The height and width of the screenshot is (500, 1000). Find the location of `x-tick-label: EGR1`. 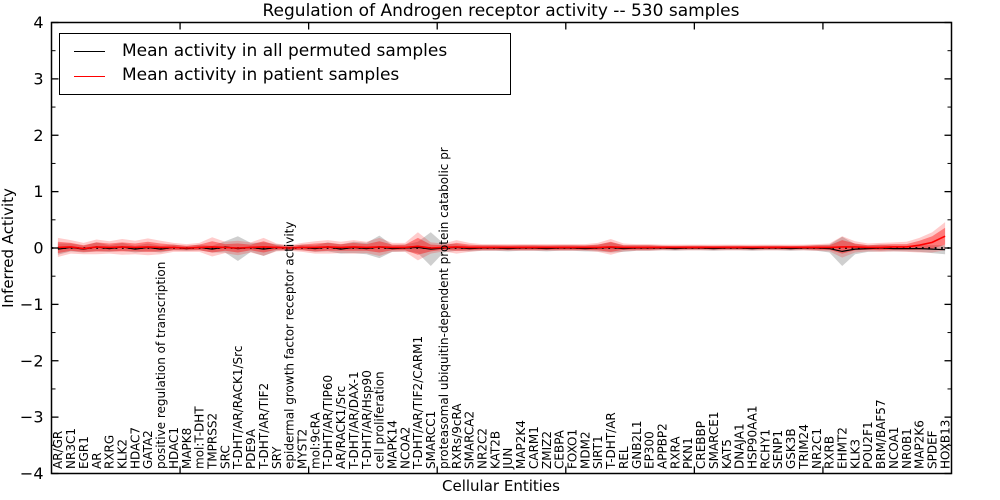

x-tick-label: EGR1 is located at coordinates (84, 452).